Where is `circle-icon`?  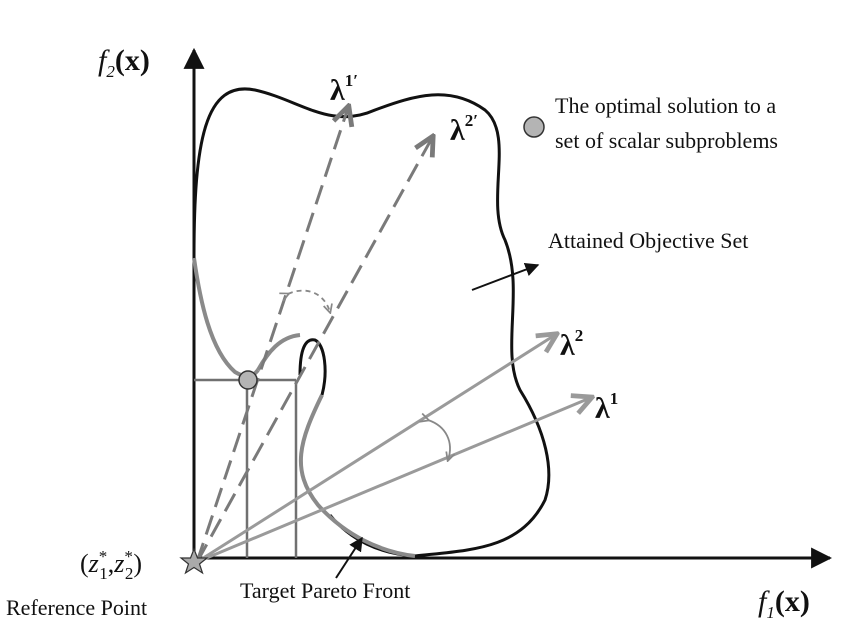
circle-icon is located at coordinates (534, 127).